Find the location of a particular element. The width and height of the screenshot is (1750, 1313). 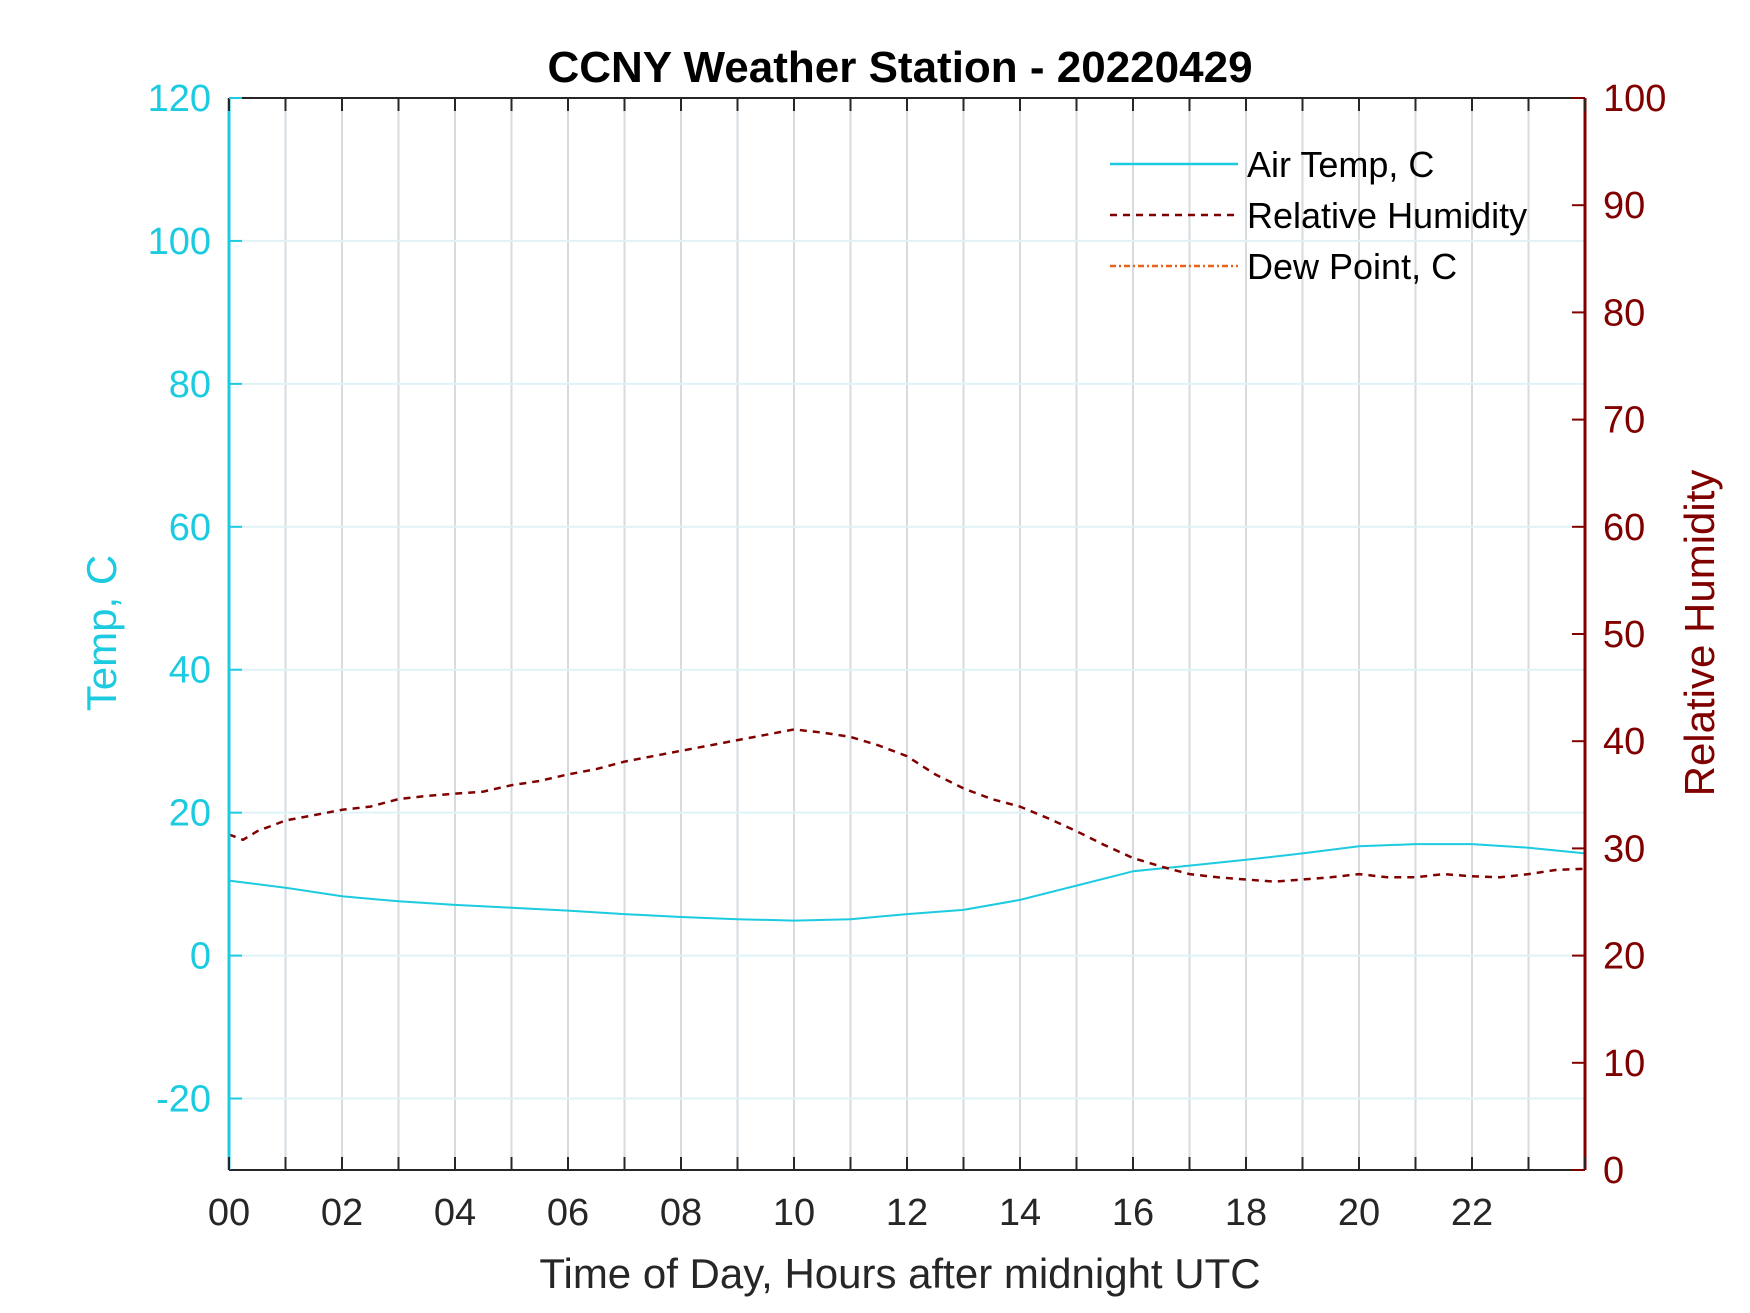

y-right-tick-label: 100 is located at coordinates (1634, 99).